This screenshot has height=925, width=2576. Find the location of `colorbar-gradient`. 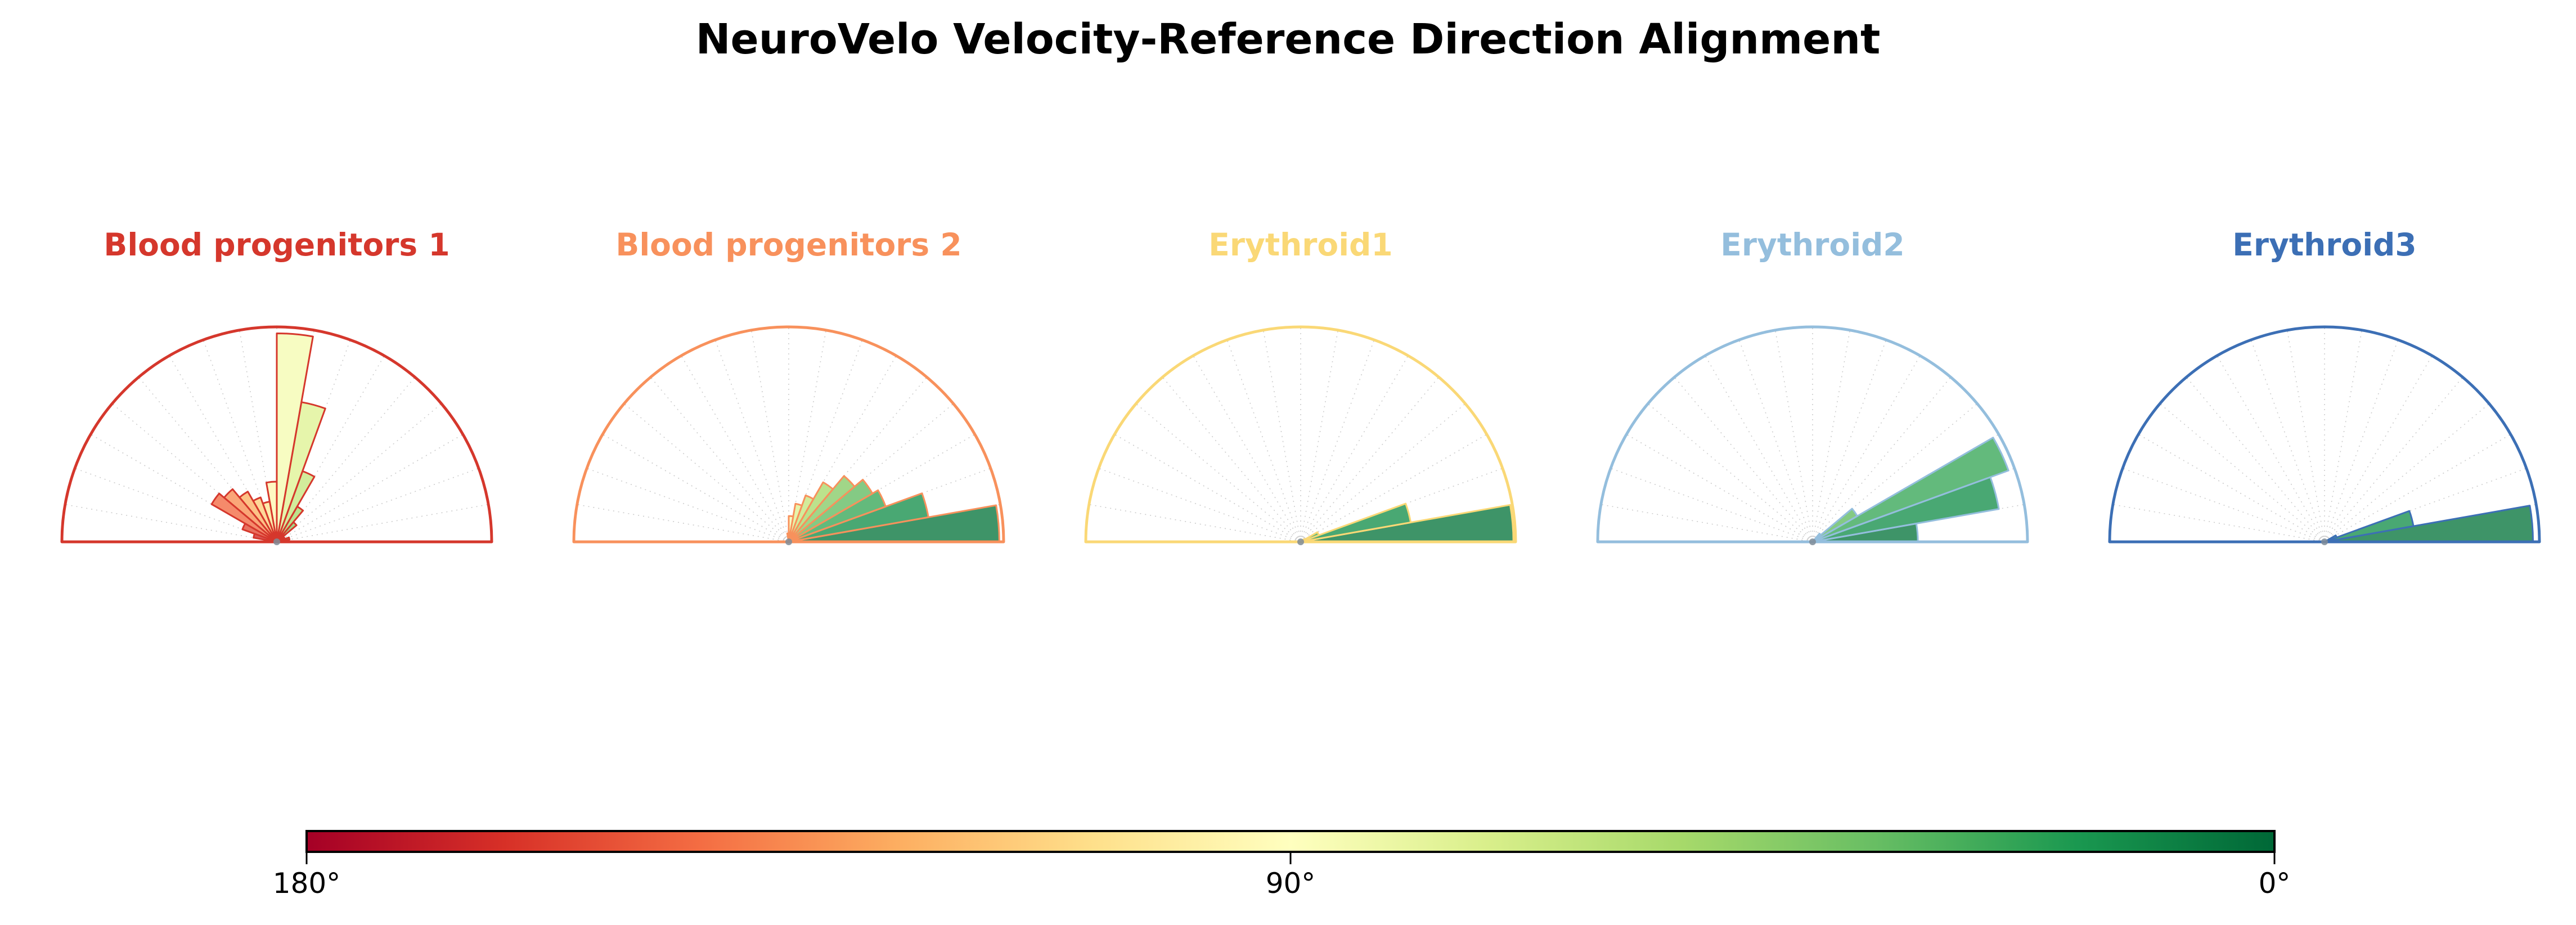

colorbar-gradient is located at coordinates (1290, 841).